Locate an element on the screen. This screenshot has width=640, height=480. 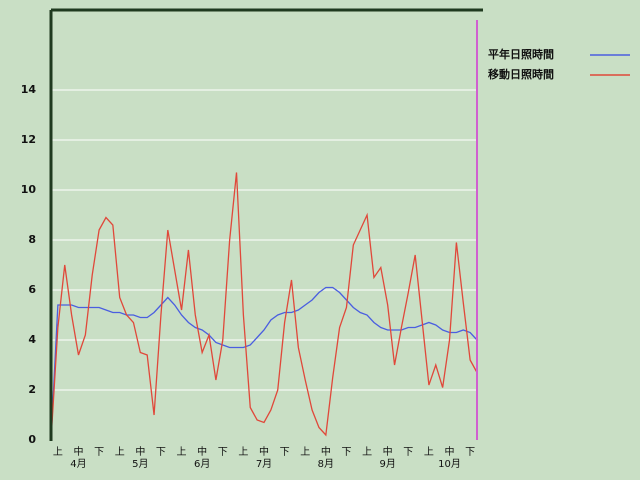
y-tick-label: 2 is located at coordinates (32, 389).